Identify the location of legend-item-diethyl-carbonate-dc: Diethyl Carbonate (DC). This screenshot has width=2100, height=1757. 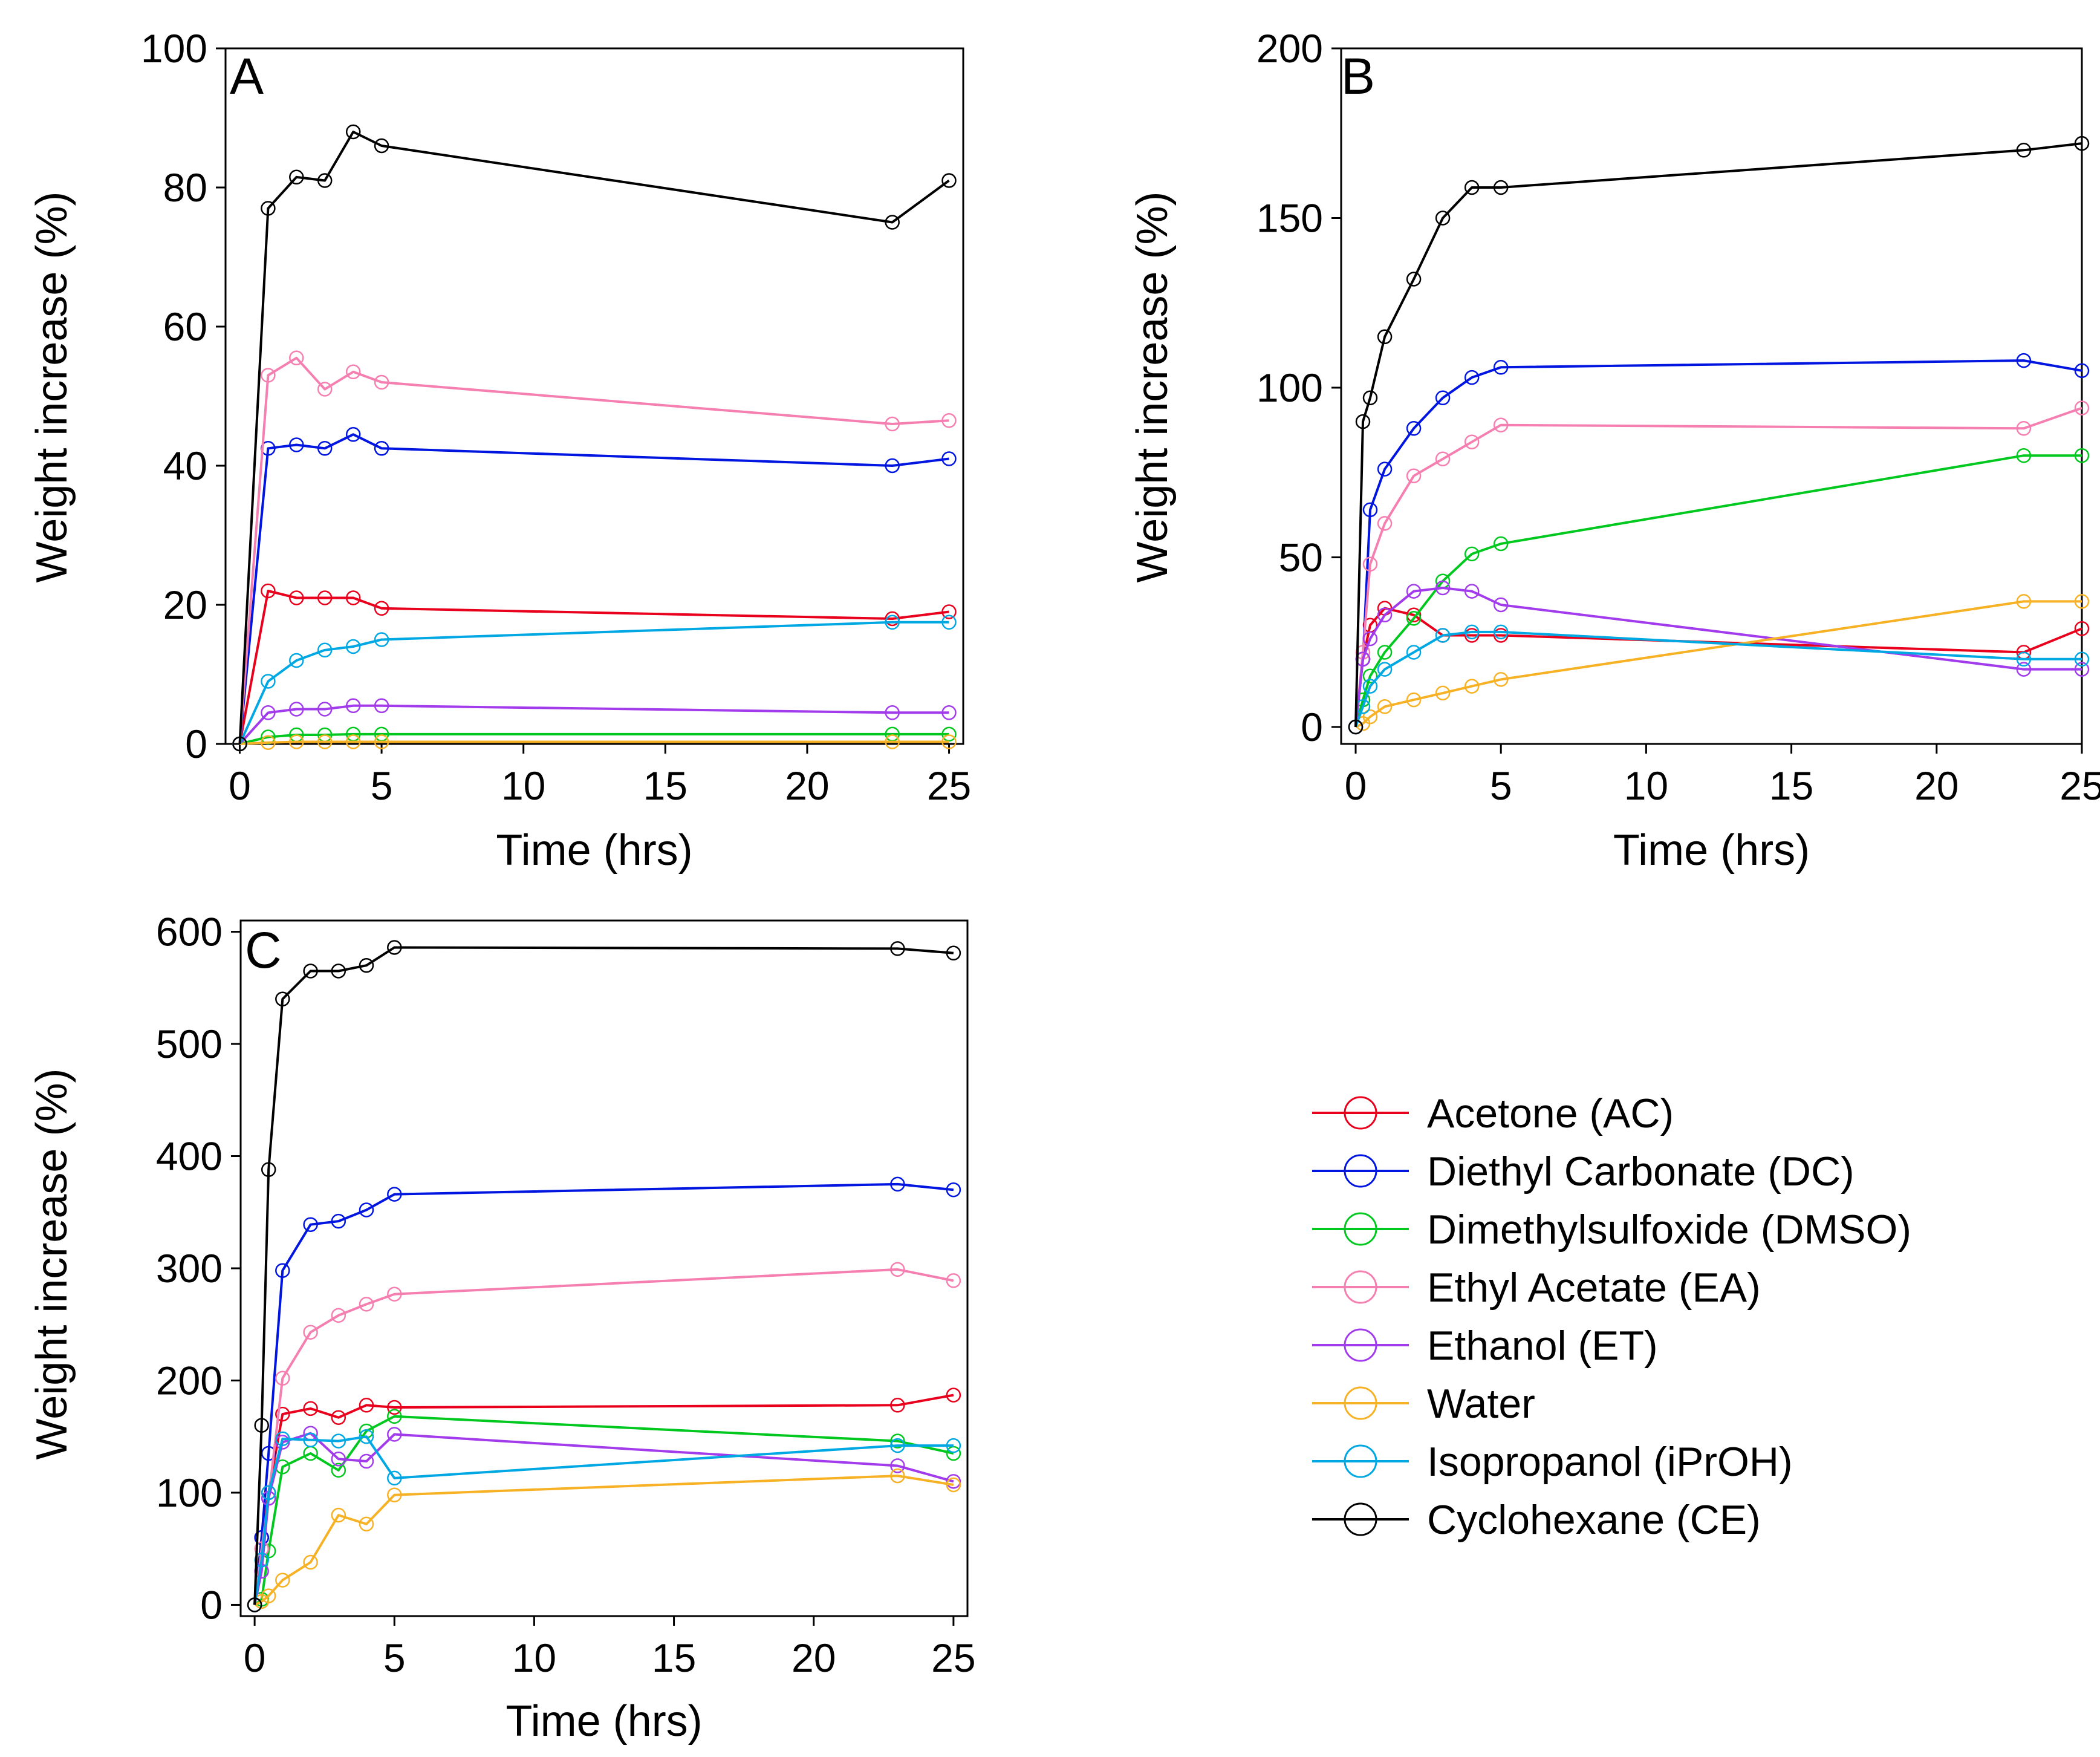
(1583, 1172).